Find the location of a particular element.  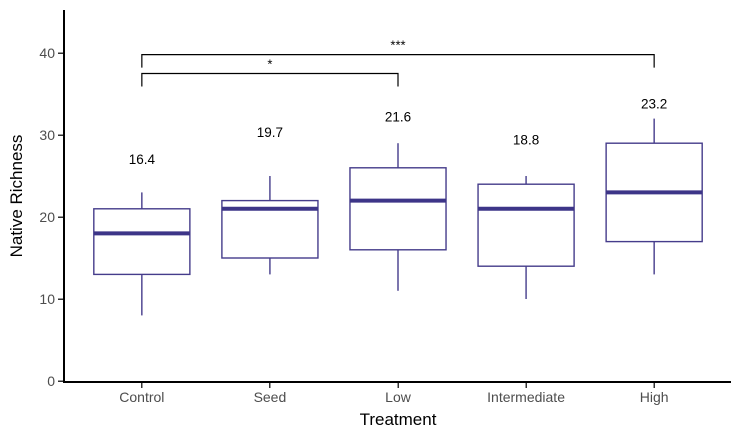

mean-label-intermediate: 18.8 is located at coordinates (526, 139).